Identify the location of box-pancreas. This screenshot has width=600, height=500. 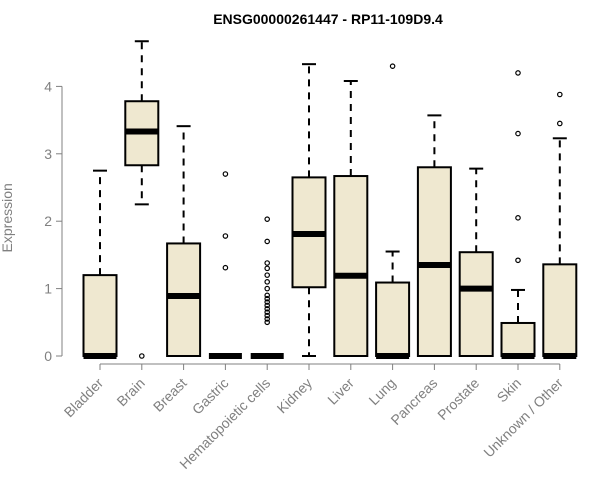
(434, 235).